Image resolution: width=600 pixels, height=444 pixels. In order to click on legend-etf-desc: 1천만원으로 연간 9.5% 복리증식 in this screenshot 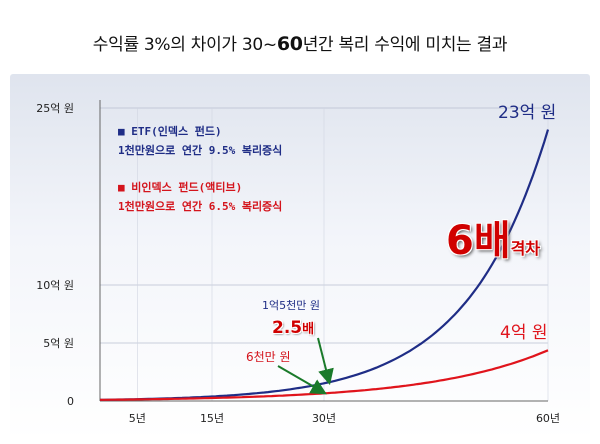, I will do `click(200, 150)`.